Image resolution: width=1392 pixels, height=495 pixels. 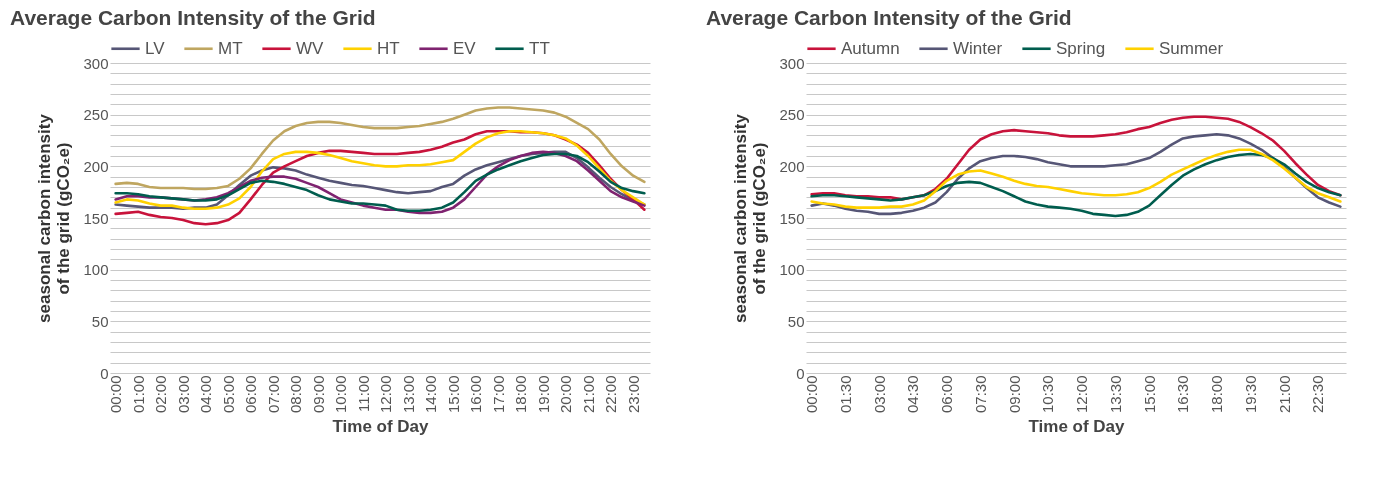 I want to click on legend-label: Autumn, so click(x=870, y=48).